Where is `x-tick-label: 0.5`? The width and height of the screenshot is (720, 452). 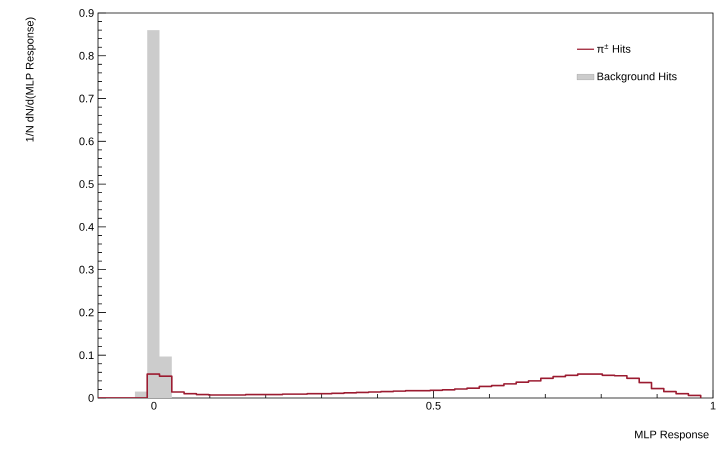
x-tick-label: 0.5 is located at coordinates (433, 406).